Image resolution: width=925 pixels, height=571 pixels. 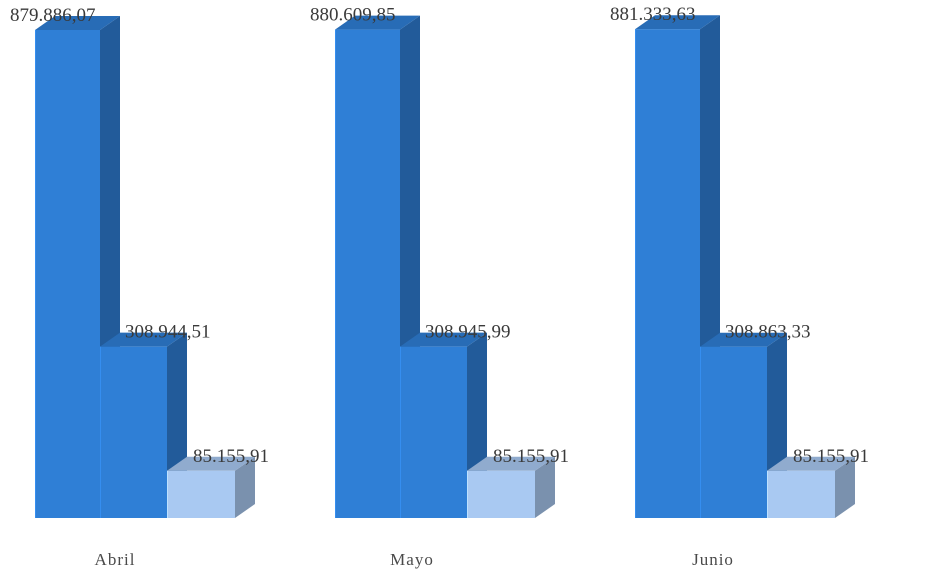 What do you see at coordinates (511, 487) in the screenshot?
I see `bar-mayo-s3` at bounding box center [511, 487].